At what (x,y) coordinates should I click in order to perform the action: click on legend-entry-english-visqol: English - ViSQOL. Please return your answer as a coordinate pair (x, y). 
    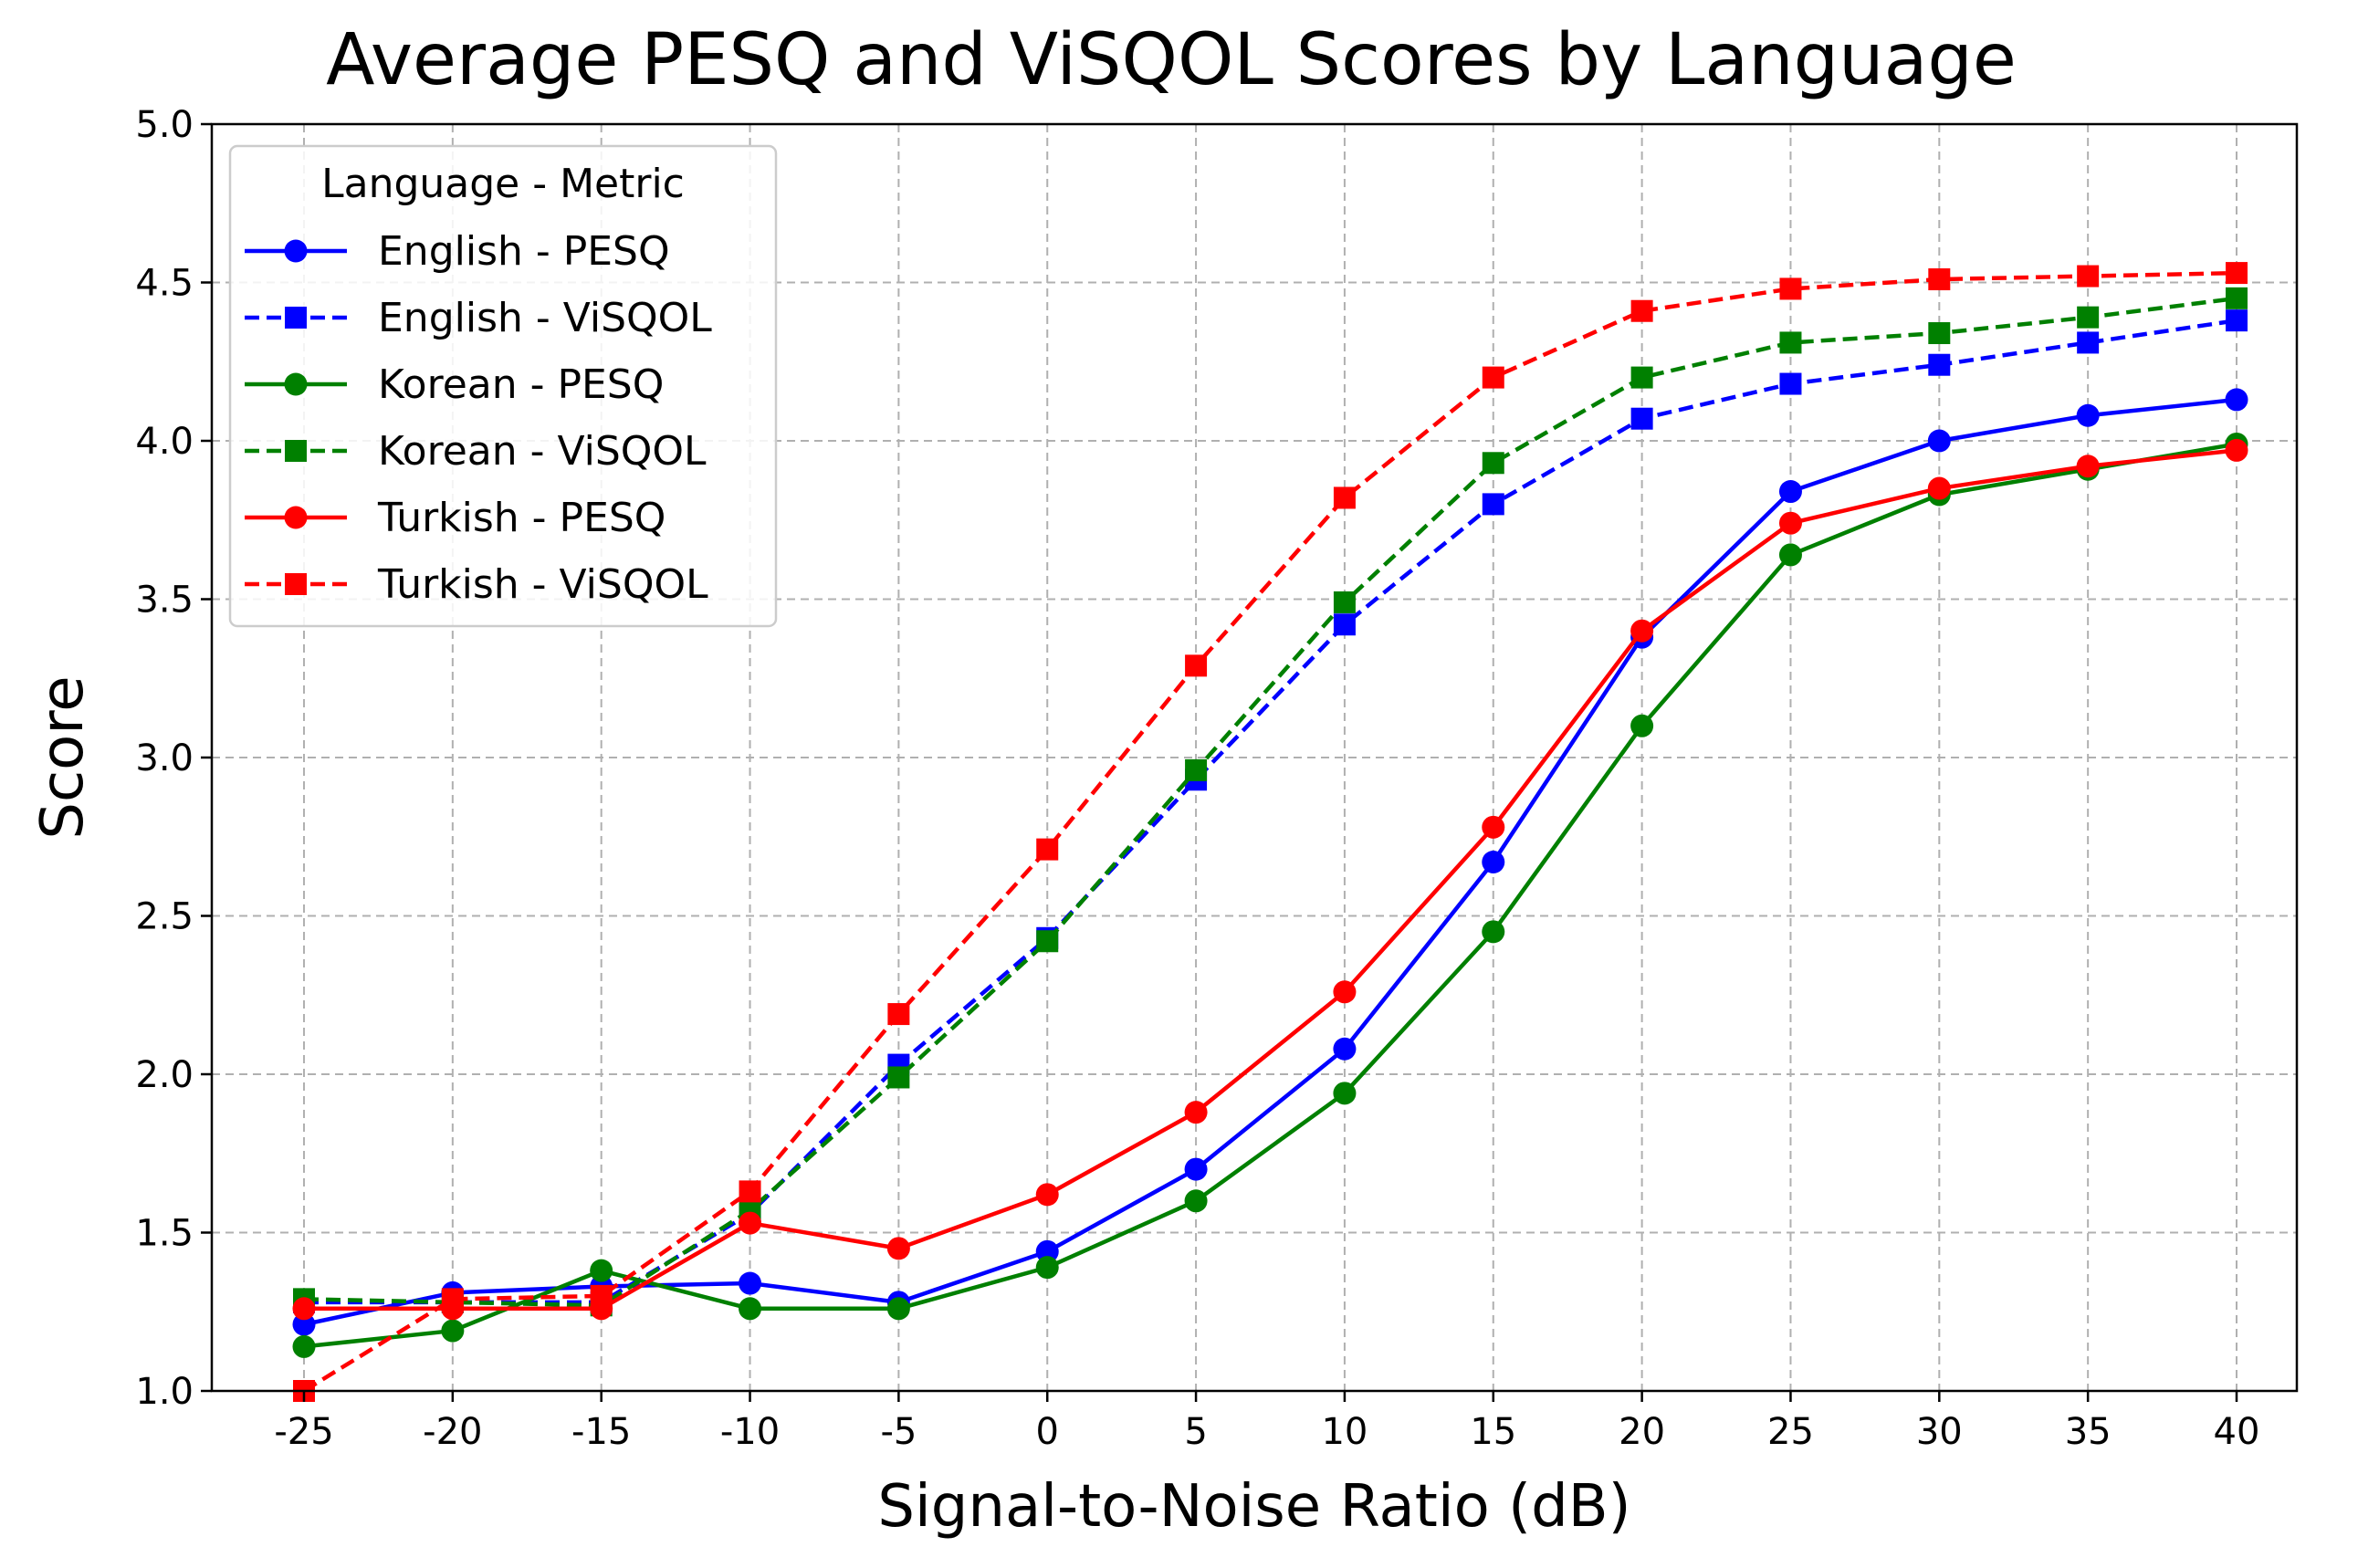
    Looking at the image, I should click on (479, 318).